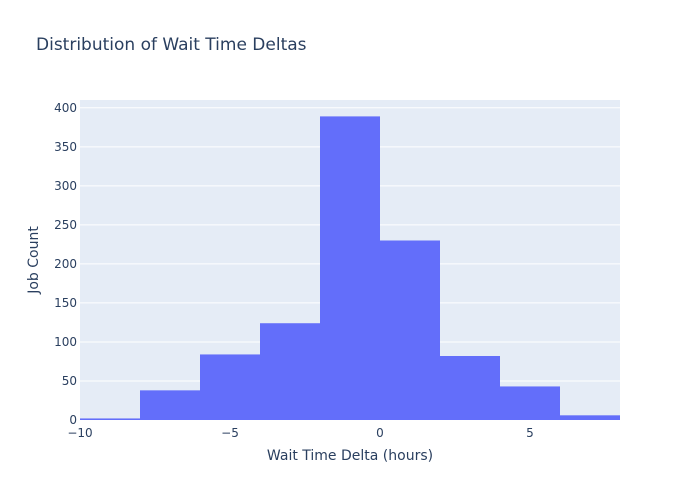 Image resolution: width=700 pixels, height=500 pixels. What do you see at coordinates (69, 381) in the screenshot?
I see `y-tick-label: 50` at bounding box center [69, 381].